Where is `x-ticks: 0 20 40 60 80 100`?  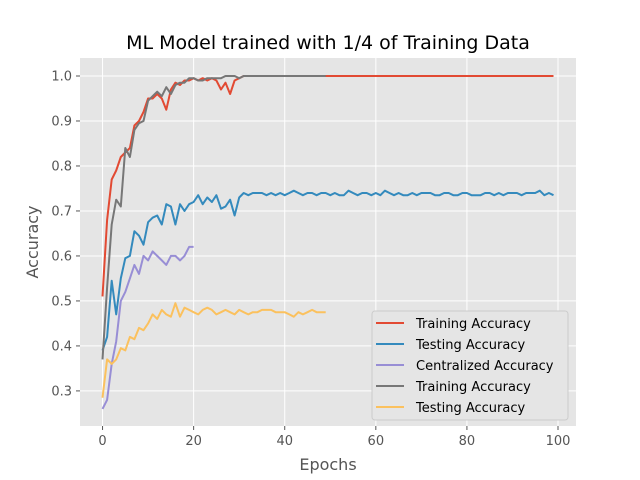 x-ticks: 0 20 40 60 80 100 is located at coordinates (334, 437).